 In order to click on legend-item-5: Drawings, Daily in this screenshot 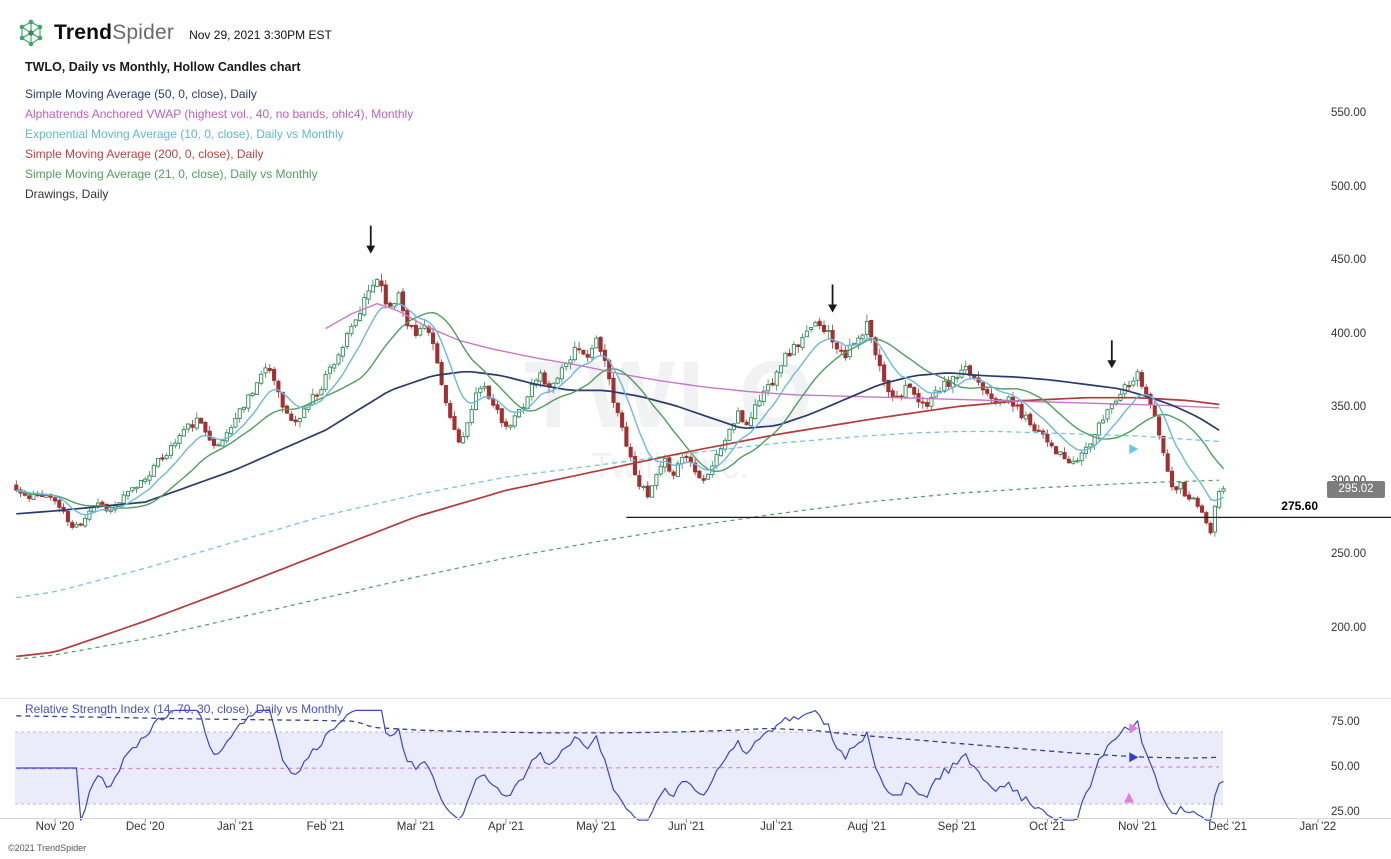, I will do `click(67, 194)`.